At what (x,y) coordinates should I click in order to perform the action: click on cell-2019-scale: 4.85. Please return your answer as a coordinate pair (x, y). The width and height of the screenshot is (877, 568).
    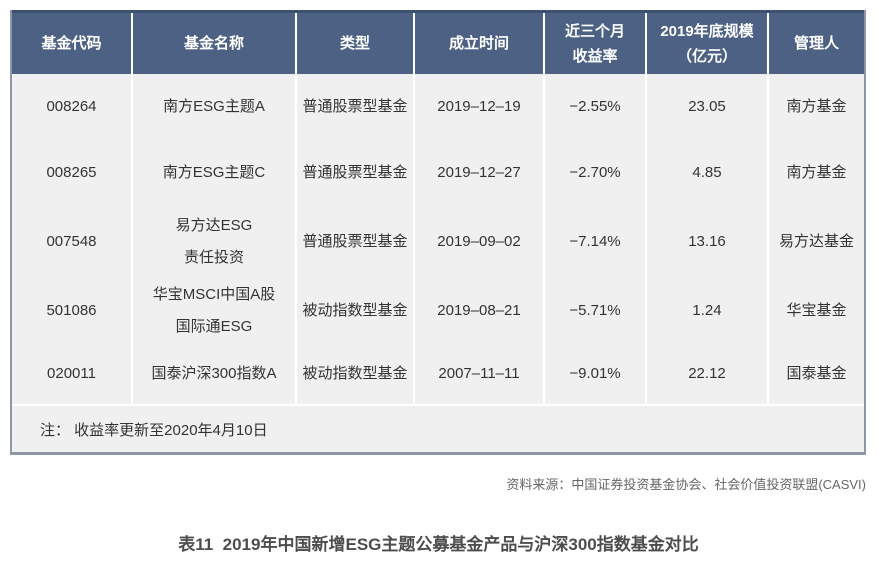
    Looking at the image, I should click on (708, 173).